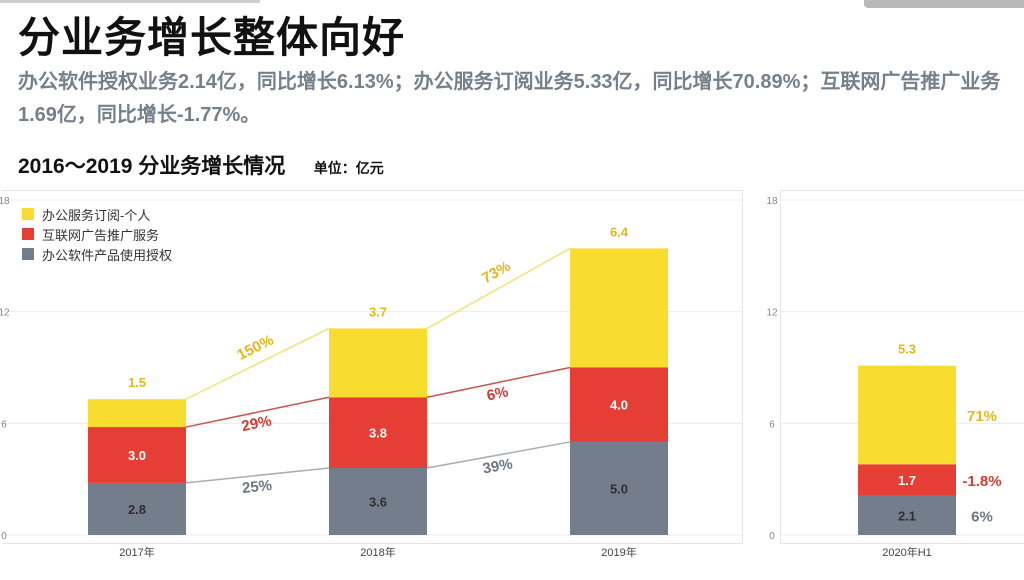 This screenshot has width=1024, height=580. I want to click on growth-label-subscription: 71%, so click(982, 416).